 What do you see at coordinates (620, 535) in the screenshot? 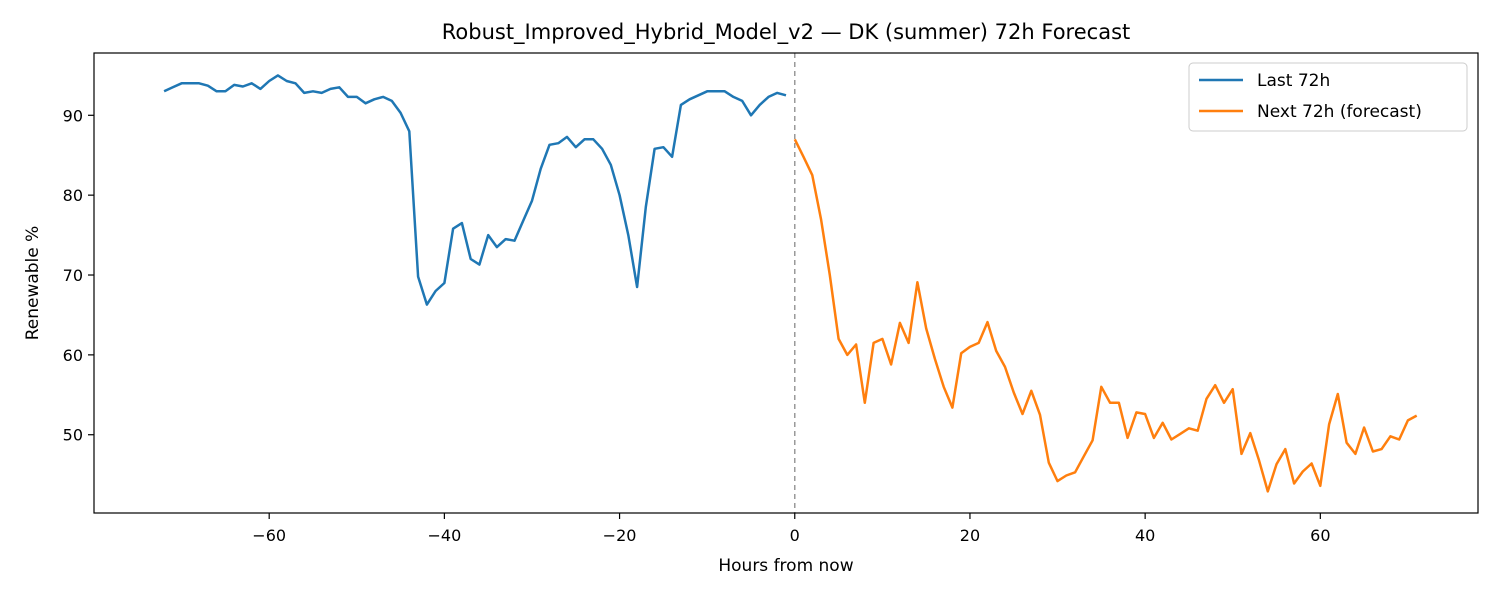
I see `x-tick-label: −20` at bounding box center [620, 535].